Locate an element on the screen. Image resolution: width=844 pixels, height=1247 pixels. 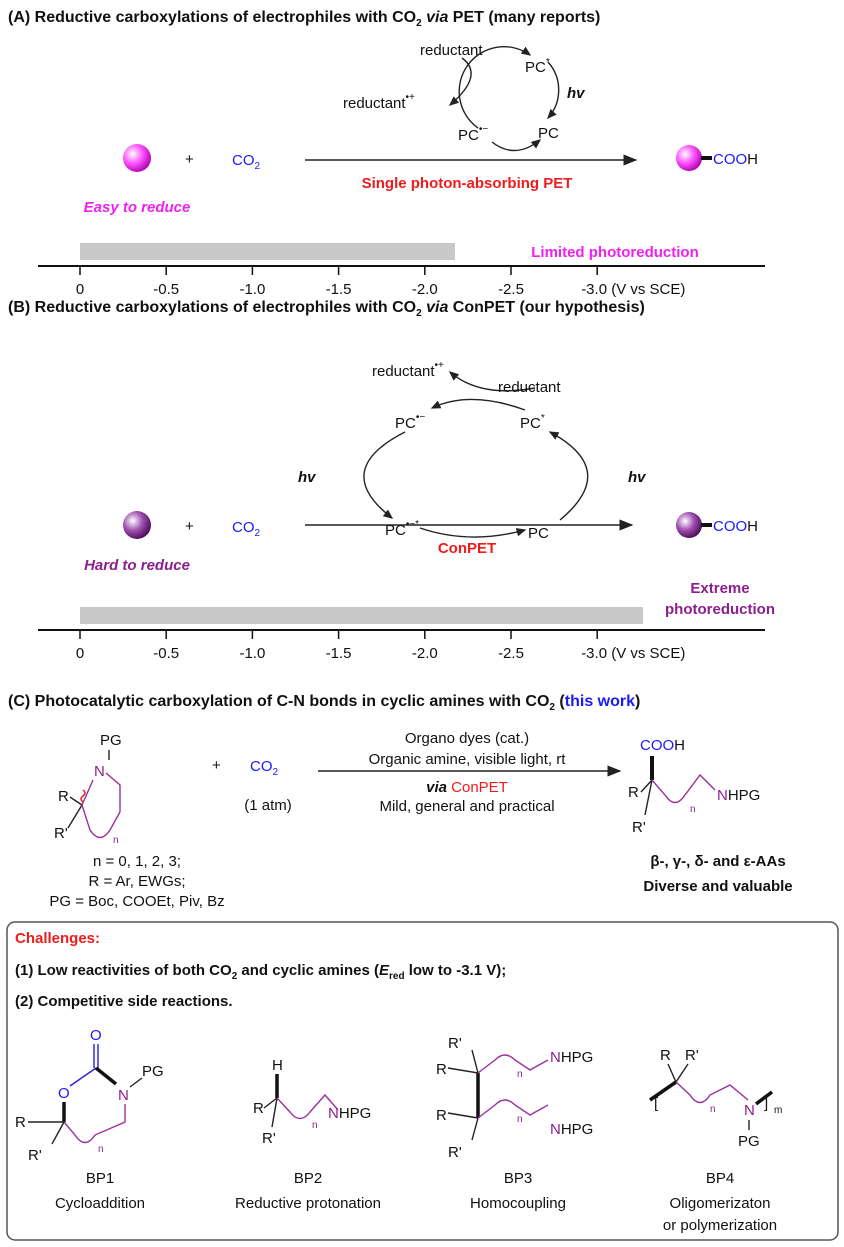
atom-n: N is located at coordinates (99, 771).